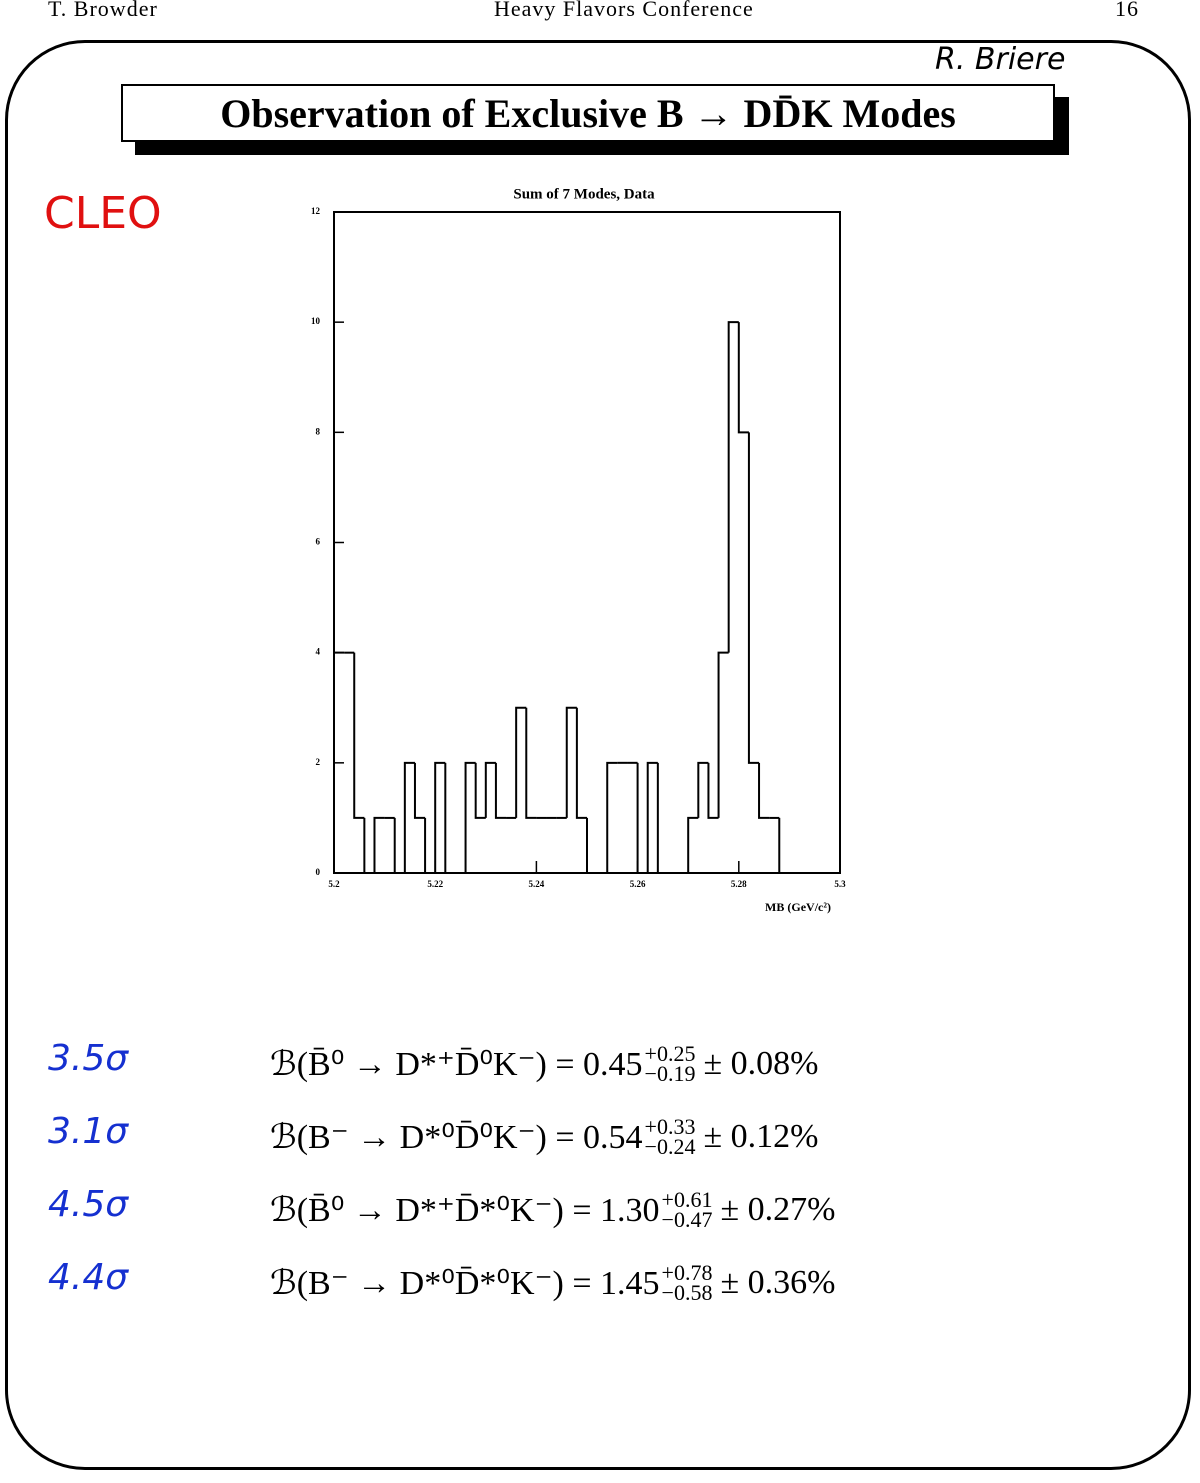  I want to click on y-tick-label: 10, so click(316, 321).